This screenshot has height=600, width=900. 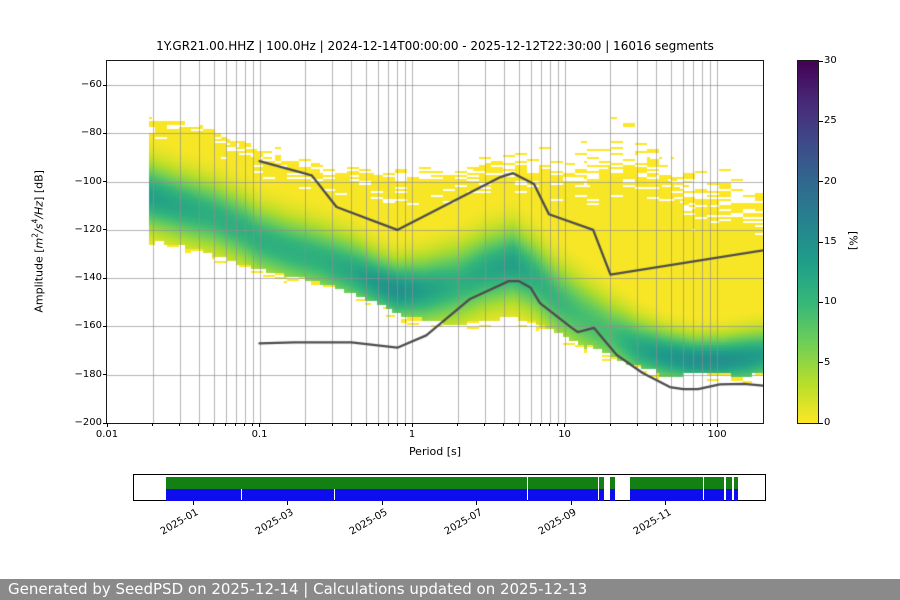 What do you see at coordinates (274, 522) in the screenshot?
I see `availability-date-label: 2025-03` at bounding box center [274, 522].